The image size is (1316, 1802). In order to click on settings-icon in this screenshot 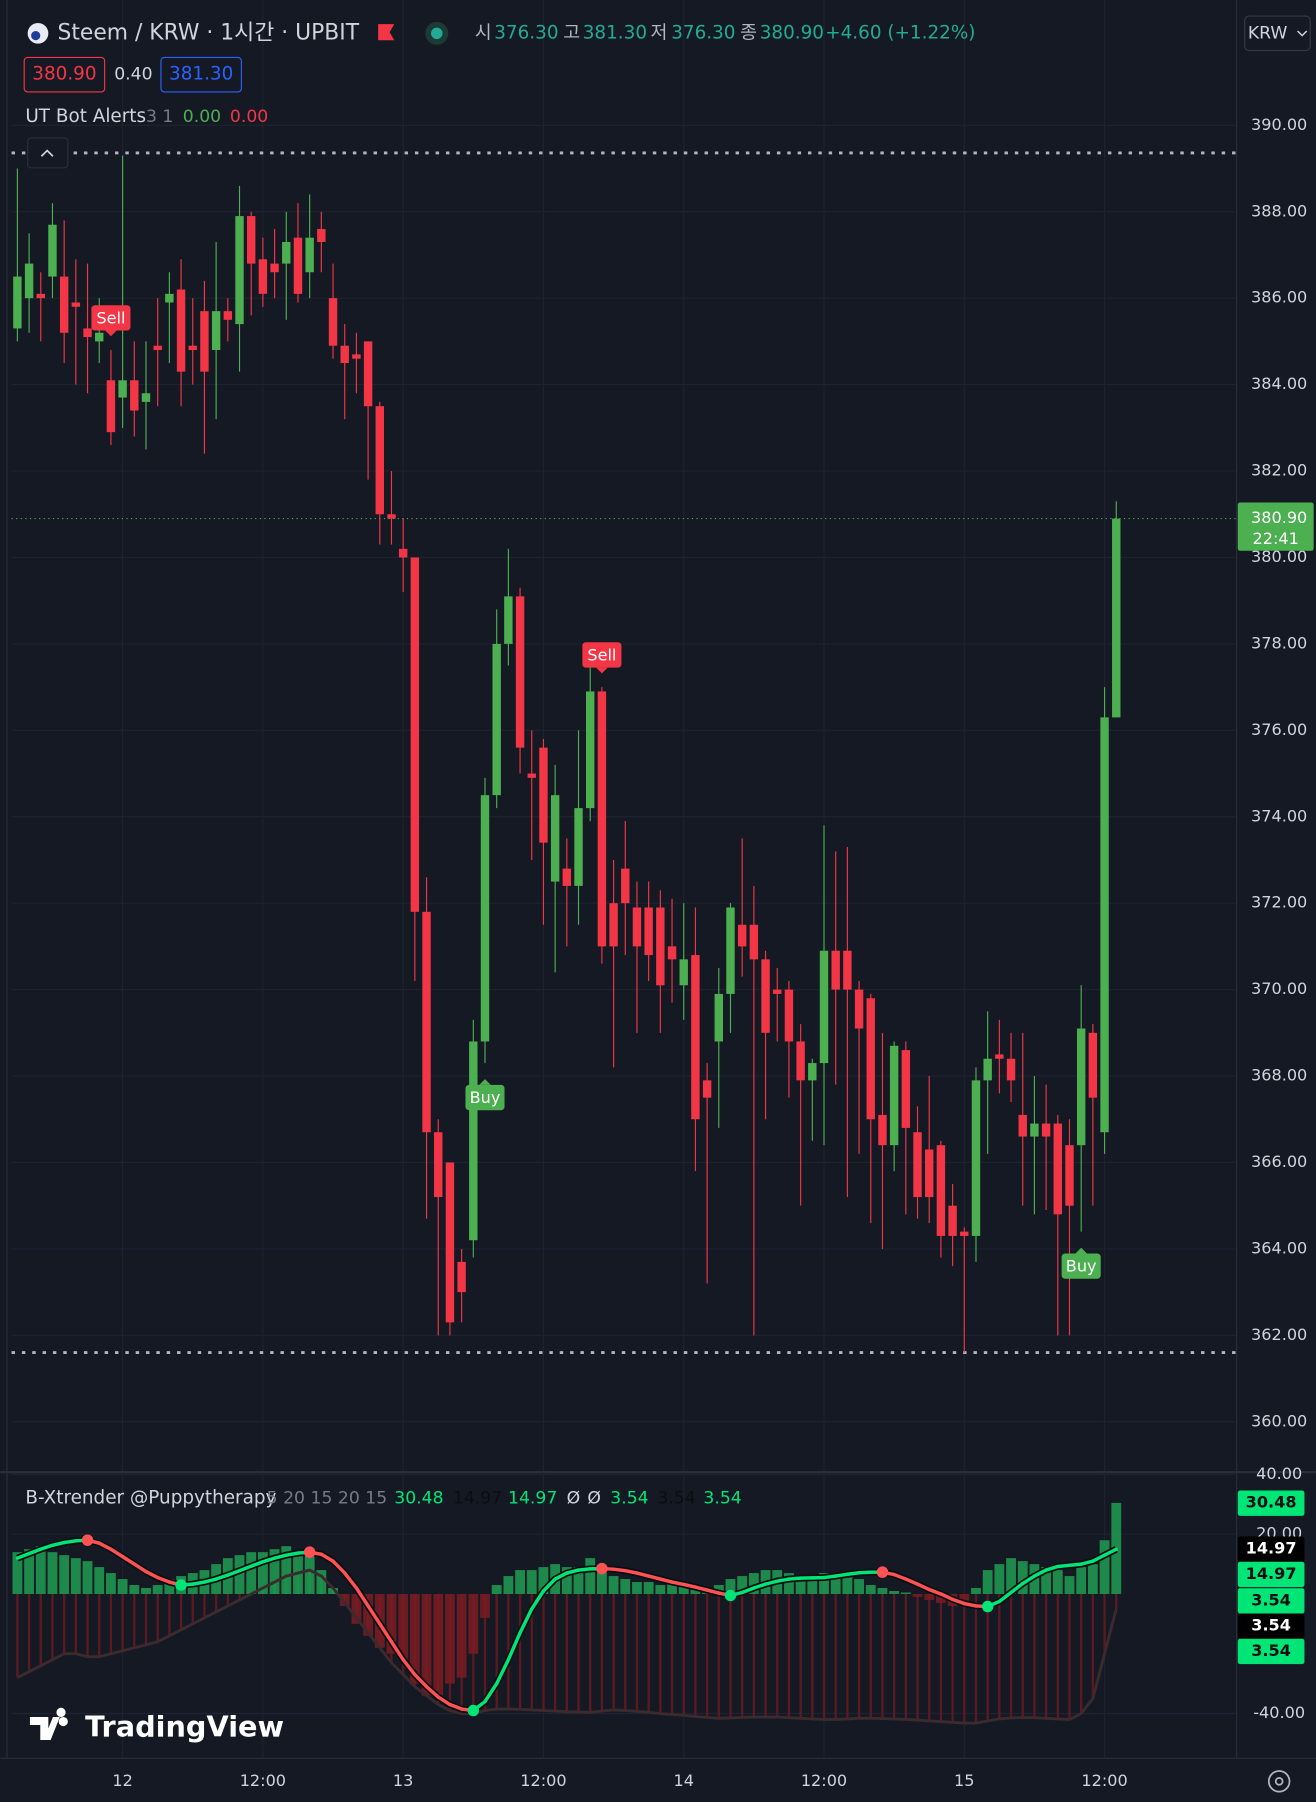, I will do `click(1279, 1781)`.